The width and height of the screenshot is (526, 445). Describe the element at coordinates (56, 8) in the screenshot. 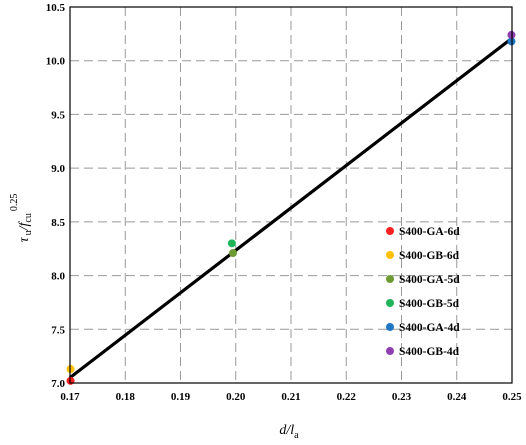

I see `y-tick-label: 10.5` at that location.